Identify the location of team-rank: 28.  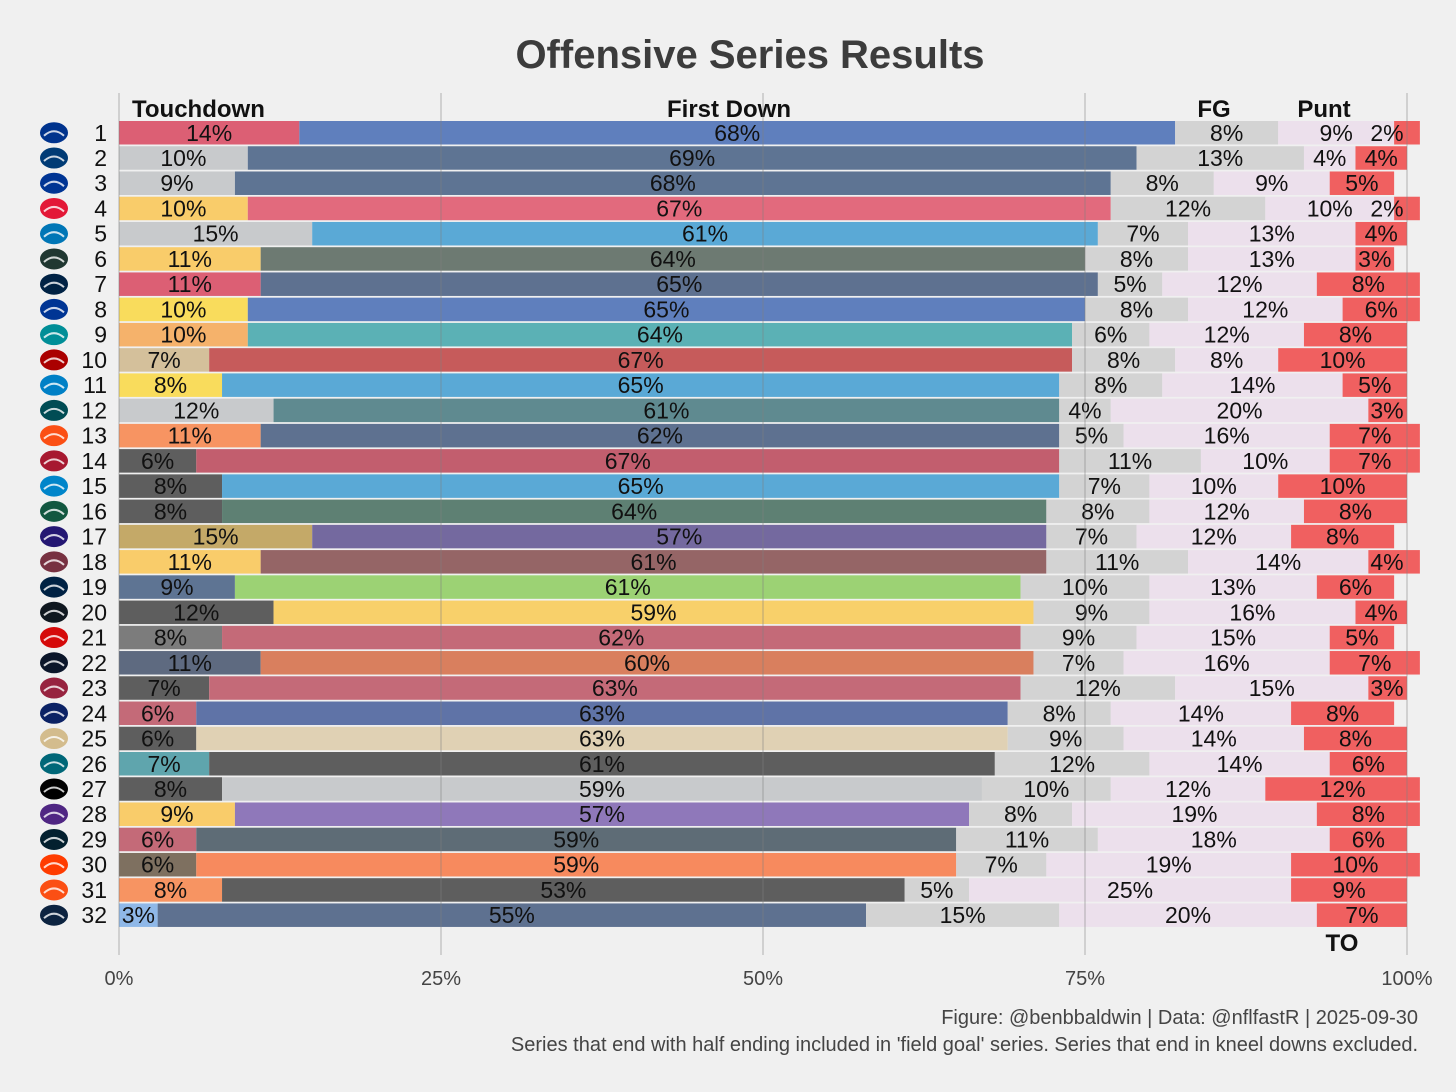
(94, 814).